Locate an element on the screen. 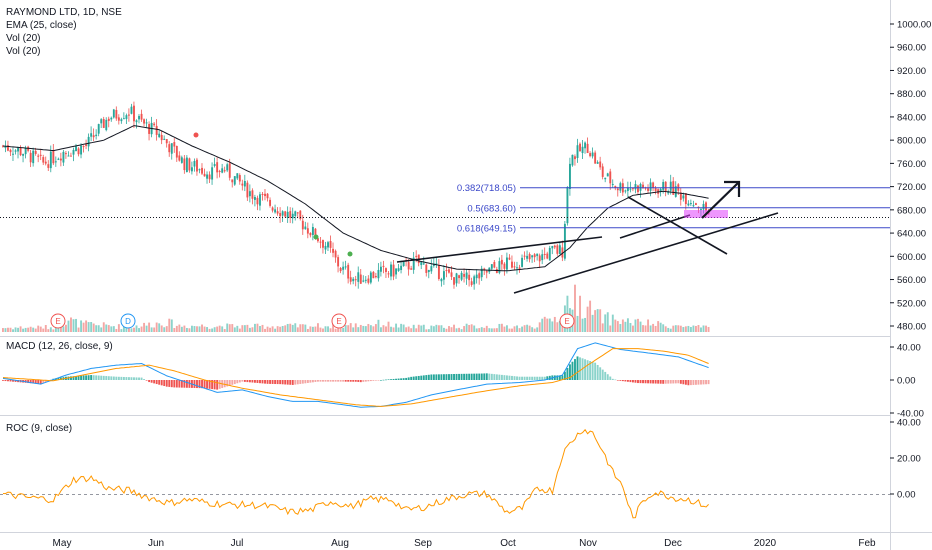  macd-axis: 40.00 0.00 -40.00 is located at coordinates (907, 381).